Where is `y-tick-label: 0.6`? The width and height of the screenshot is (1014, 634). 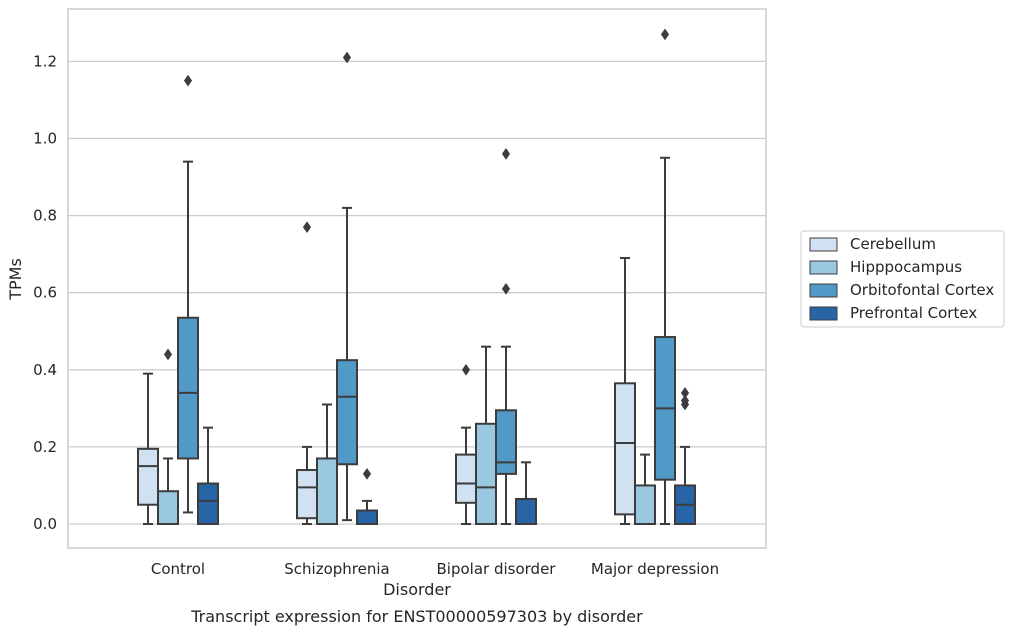 y-tick-label: 0.6 is located at coordinates (45, 293).